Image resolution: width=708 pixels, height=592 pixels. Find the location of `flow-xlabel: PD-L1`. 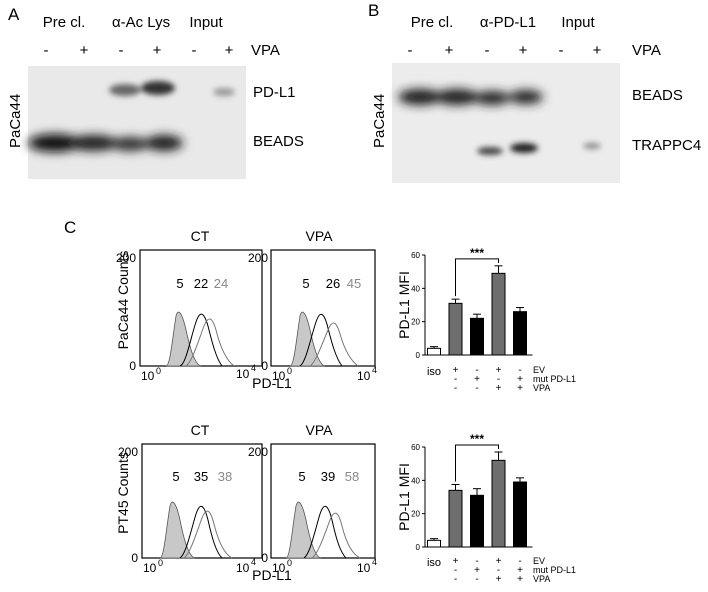

flow-xlabel: PD-L1 is located at coordinates (272, 575).